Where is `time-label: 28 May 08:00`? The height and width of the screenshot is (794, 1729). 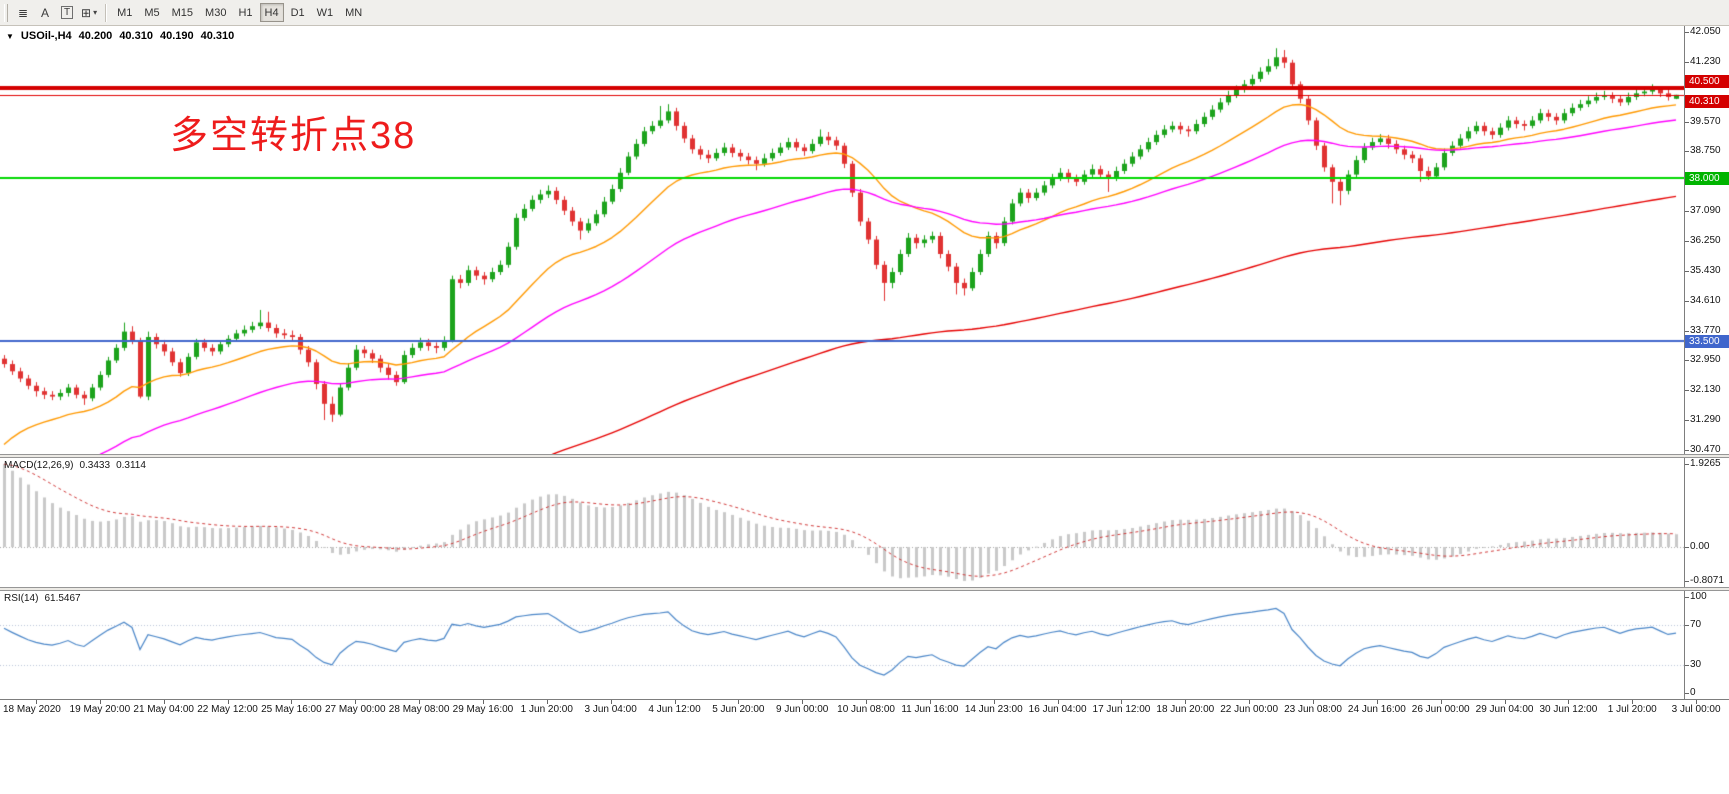
time-label: 28 May 08:00 is located at coordinates (419, 709).